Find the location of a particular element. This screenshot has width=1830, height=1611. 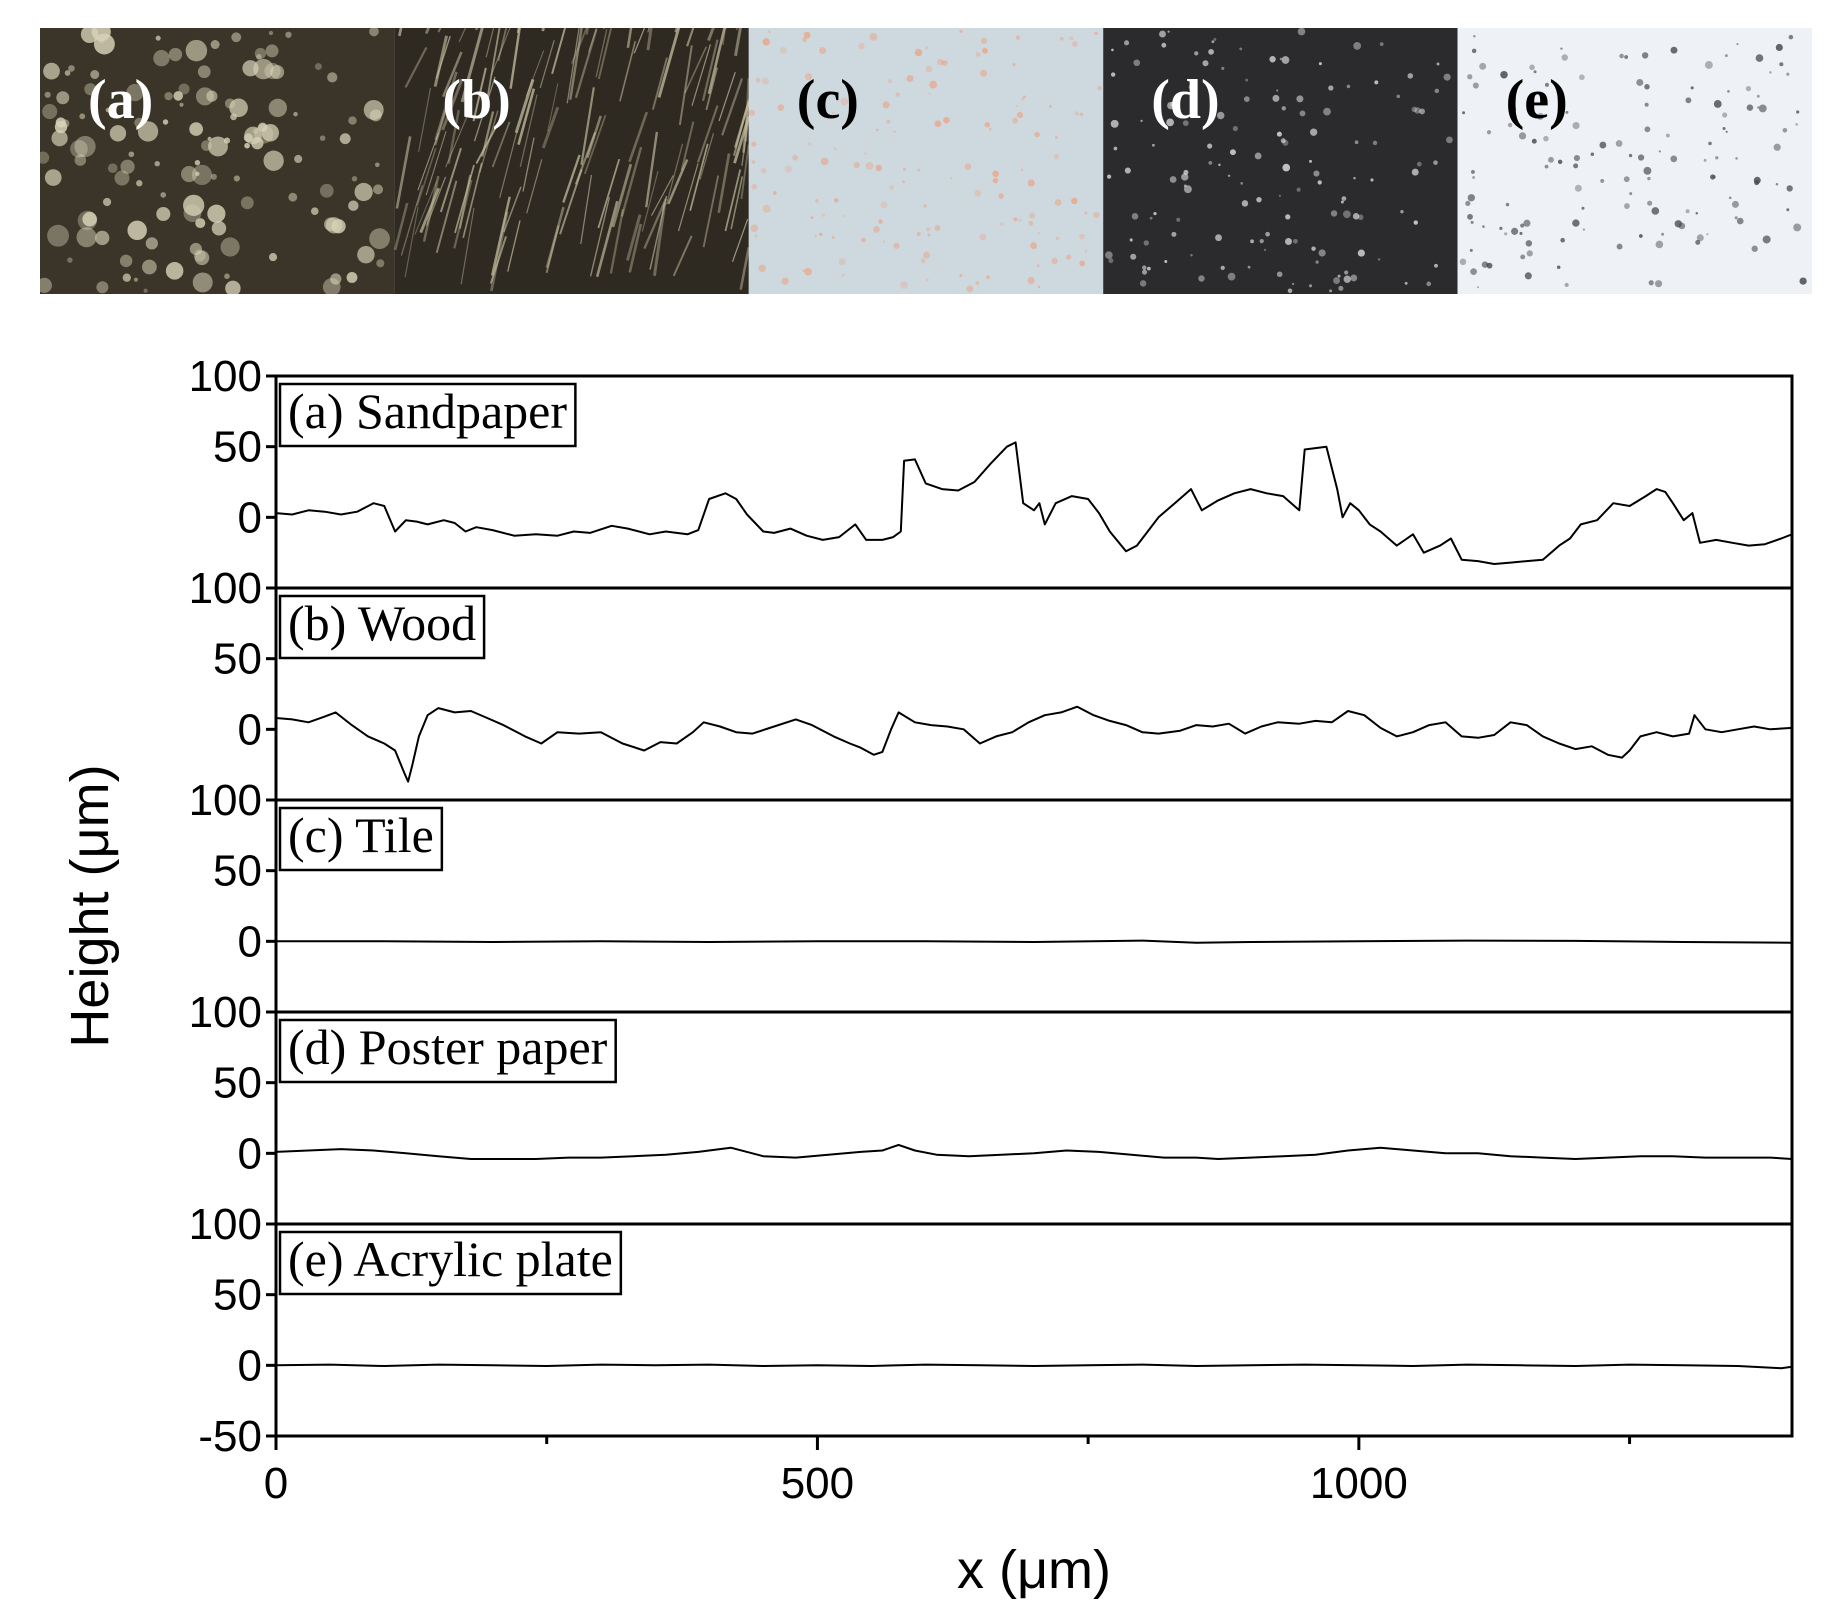

photo-tile: (a) is located at coordinates (215, 159).